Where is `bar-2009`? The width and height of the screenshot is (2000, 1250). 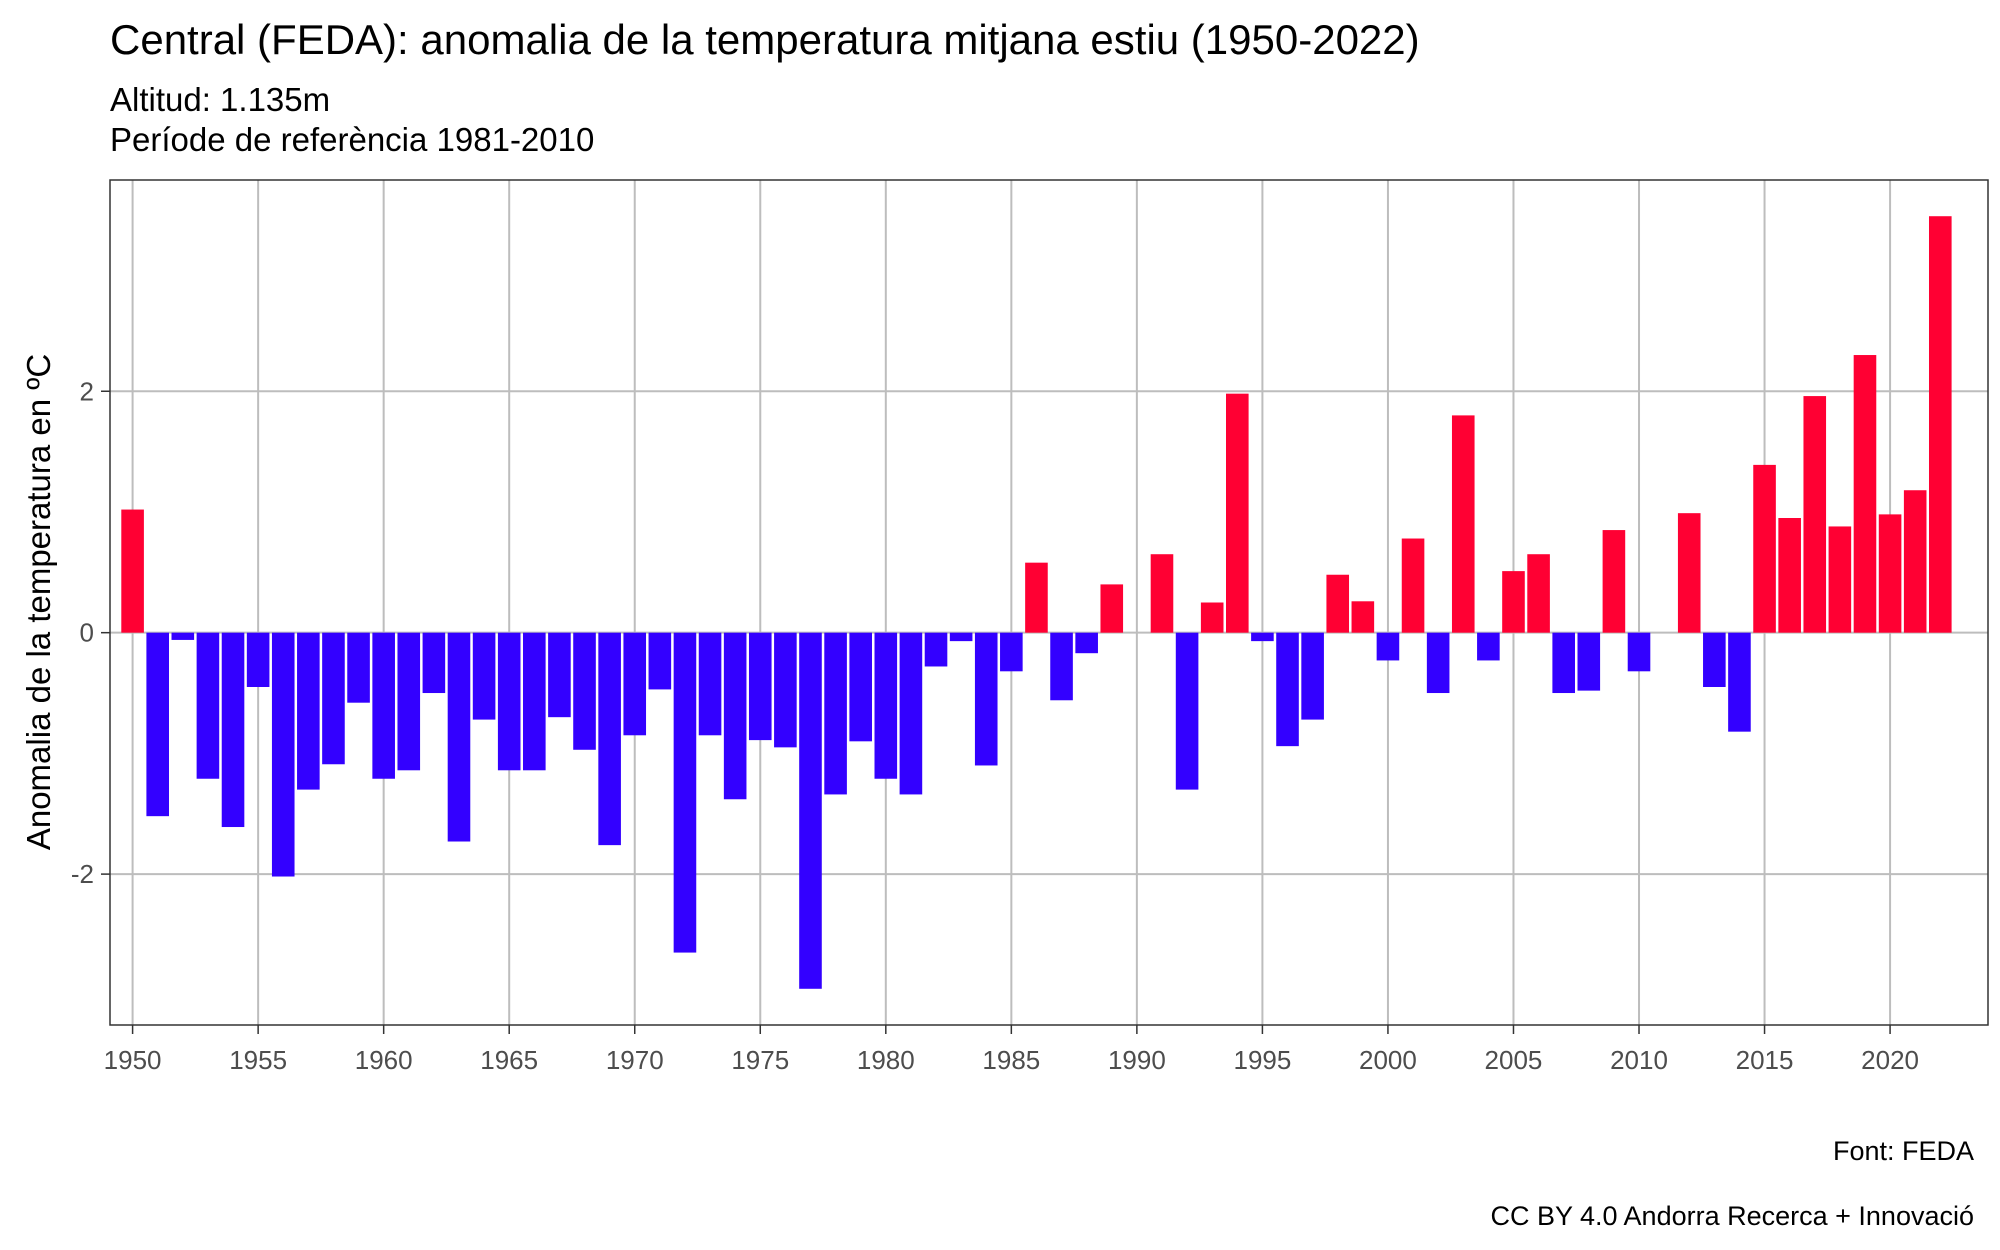 bar-2009 is located at coordinates (1614, 581).